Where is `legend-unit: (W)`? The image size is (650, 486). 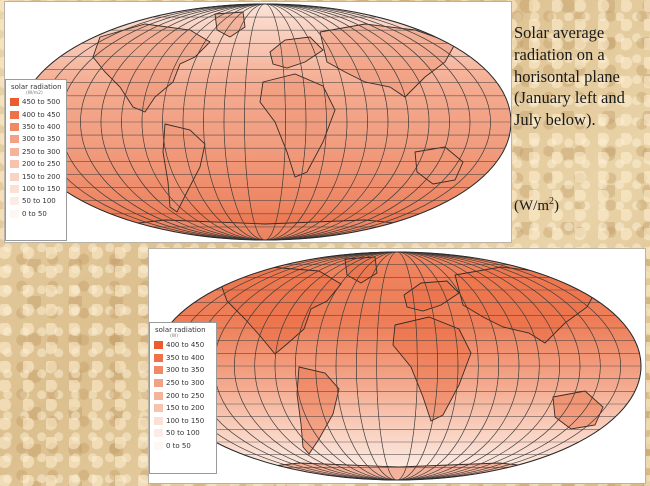 legend-unit: (W) is located at coordinates (174, 336).